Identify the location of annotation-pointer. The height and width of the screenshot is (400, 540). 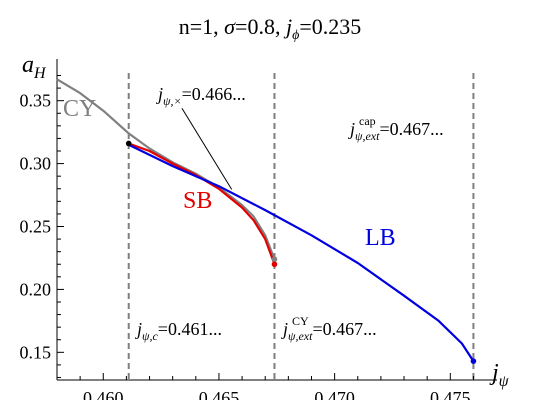
(207, 148).